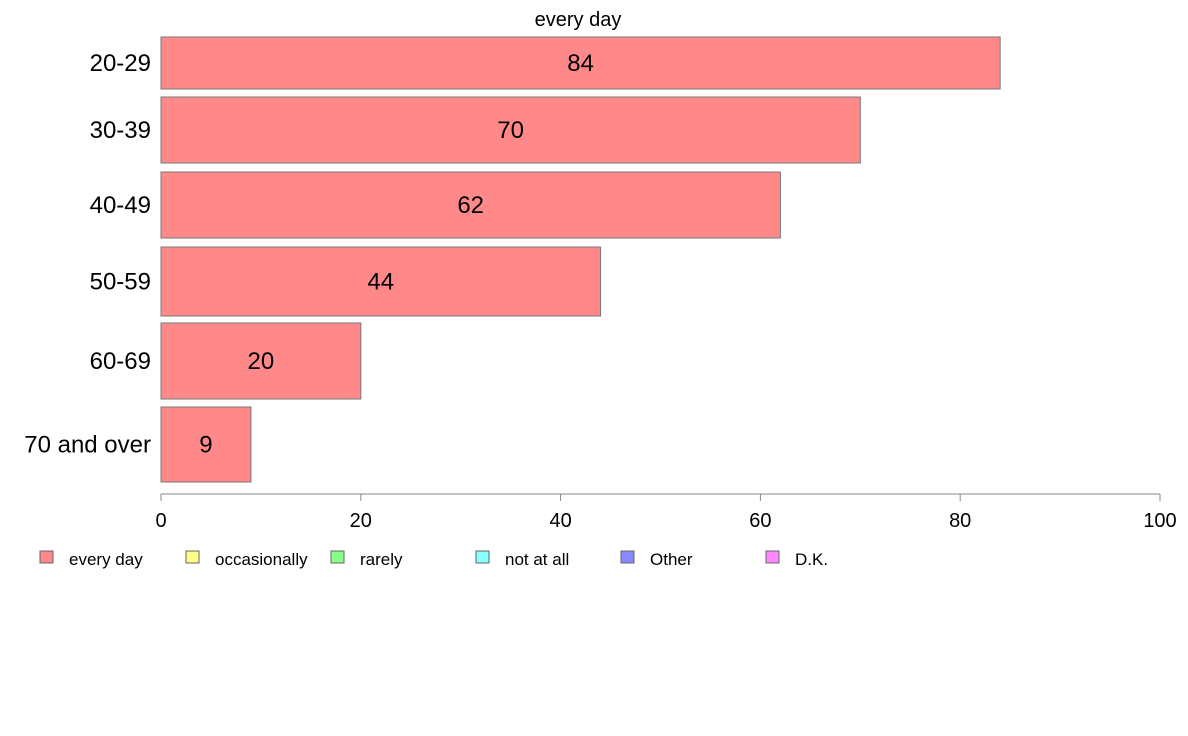  Describe the element at coordinates (666, 512) in the screenshot. I see `x-axis: 0 20 40 60 80 100` at that location.